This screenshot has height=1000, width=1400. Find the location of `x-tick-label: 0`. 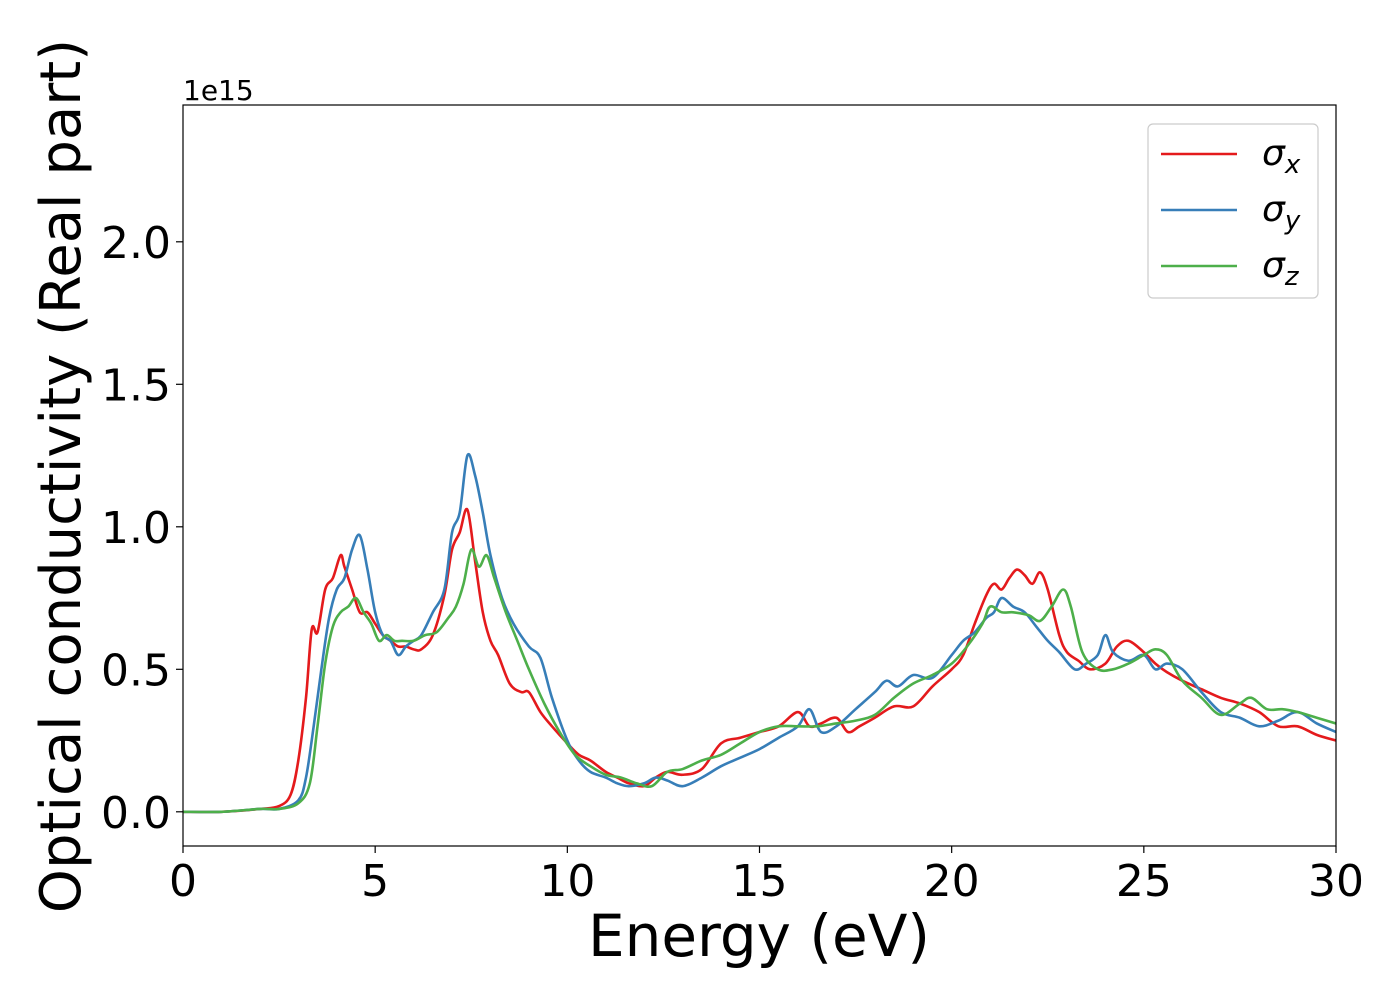

x-tick-label: 0 is located at coordinates (183, 881).